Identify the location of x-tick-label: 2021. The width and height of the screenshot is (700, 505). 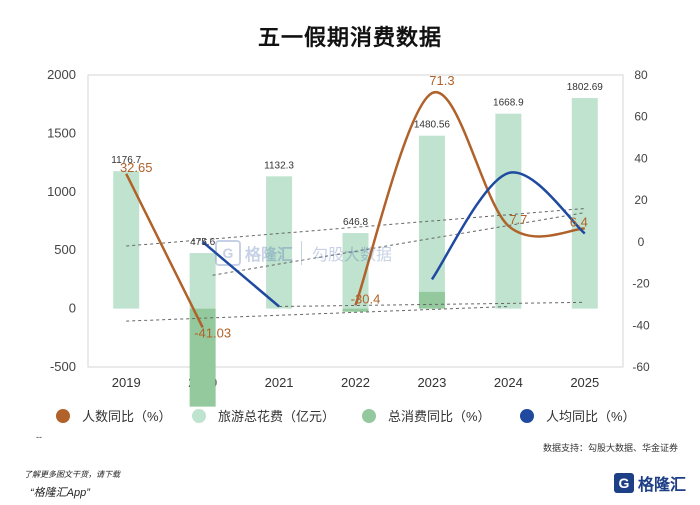
(279, 382).